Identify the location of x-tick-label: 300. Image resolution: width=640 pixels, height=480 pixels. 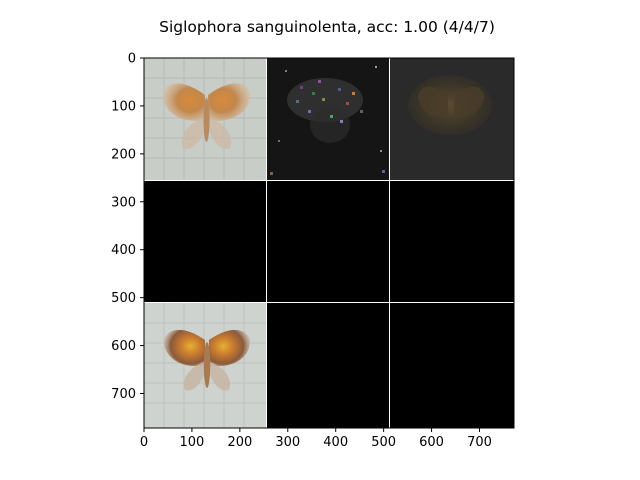
(287, 442).